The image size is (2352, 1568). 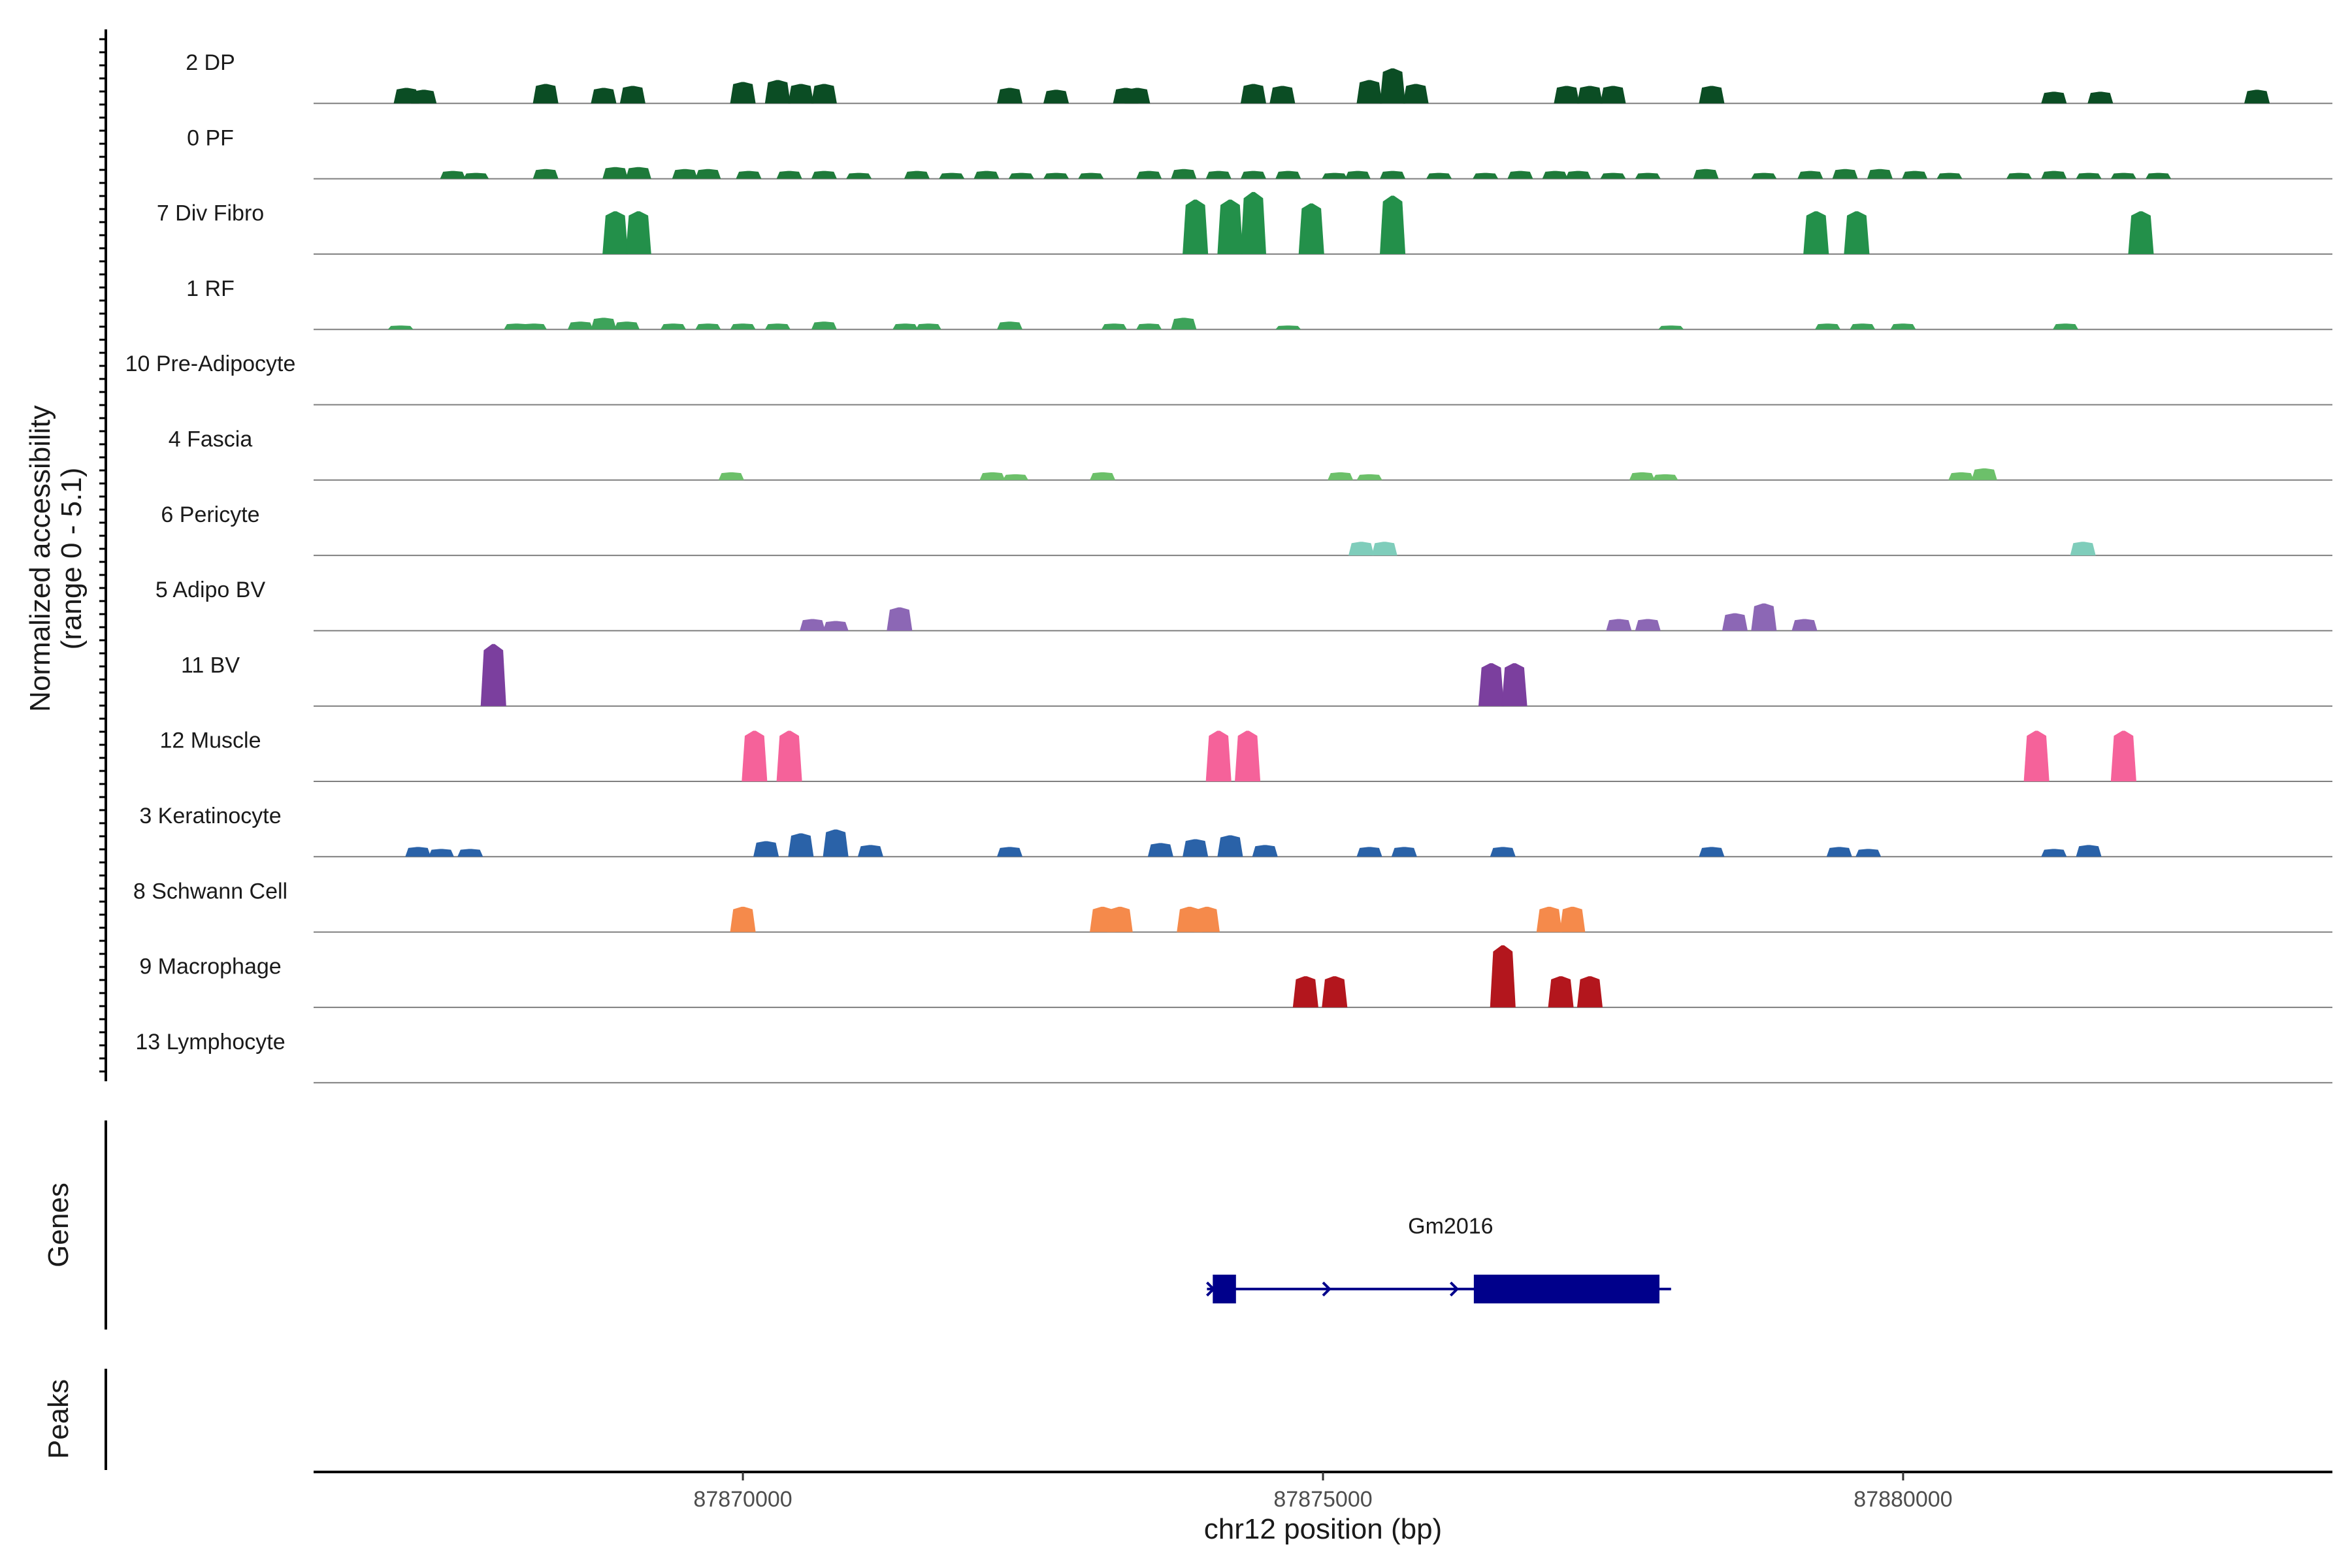 What do you see at coordinates (1438, 1289) in the screenshot?
I see `gene-model` at bounding box center [1438, 1289].